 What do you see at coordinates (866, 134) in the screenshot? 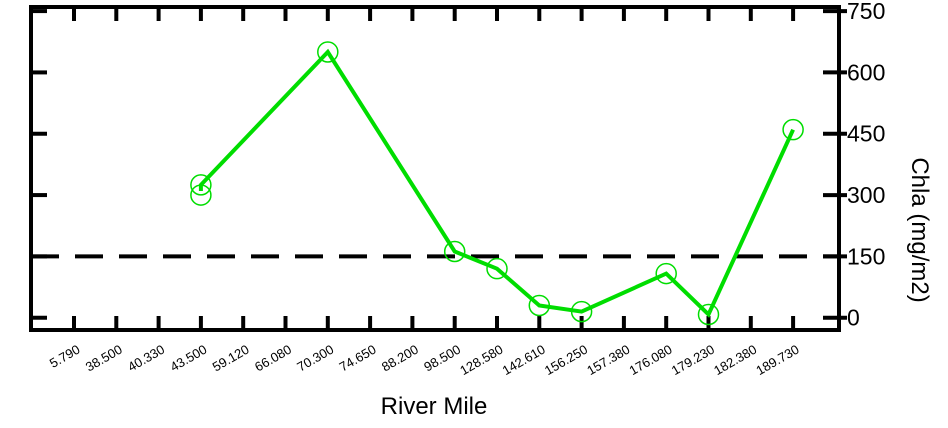
I see `y-tick-label: 450` at bounding box center [866, 134].